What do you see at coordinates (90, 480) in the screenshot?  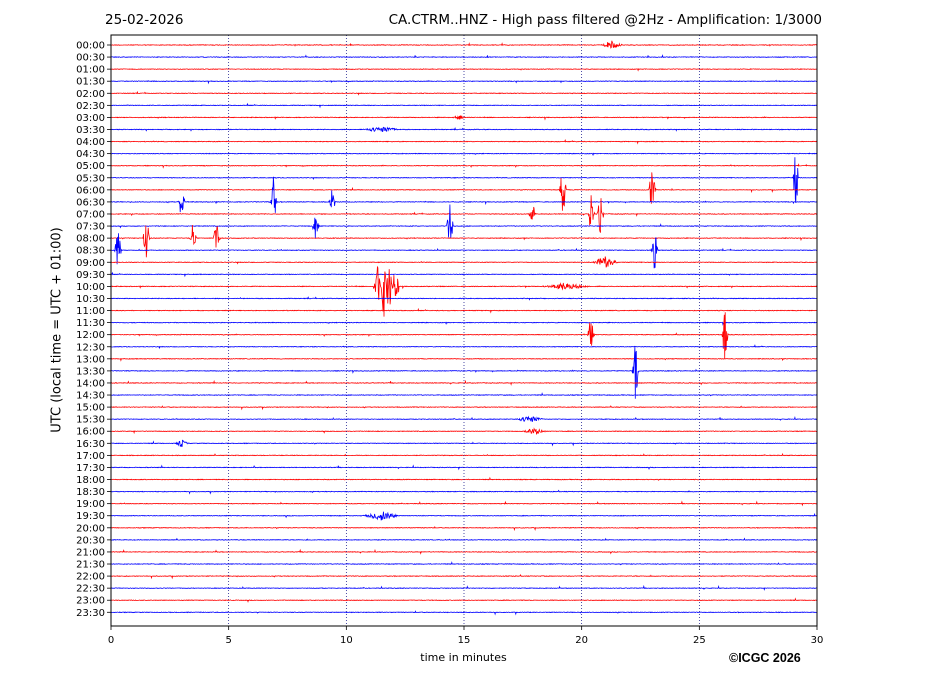 I see `y-tick-label: 18:00` at bounding box center [90, 480].